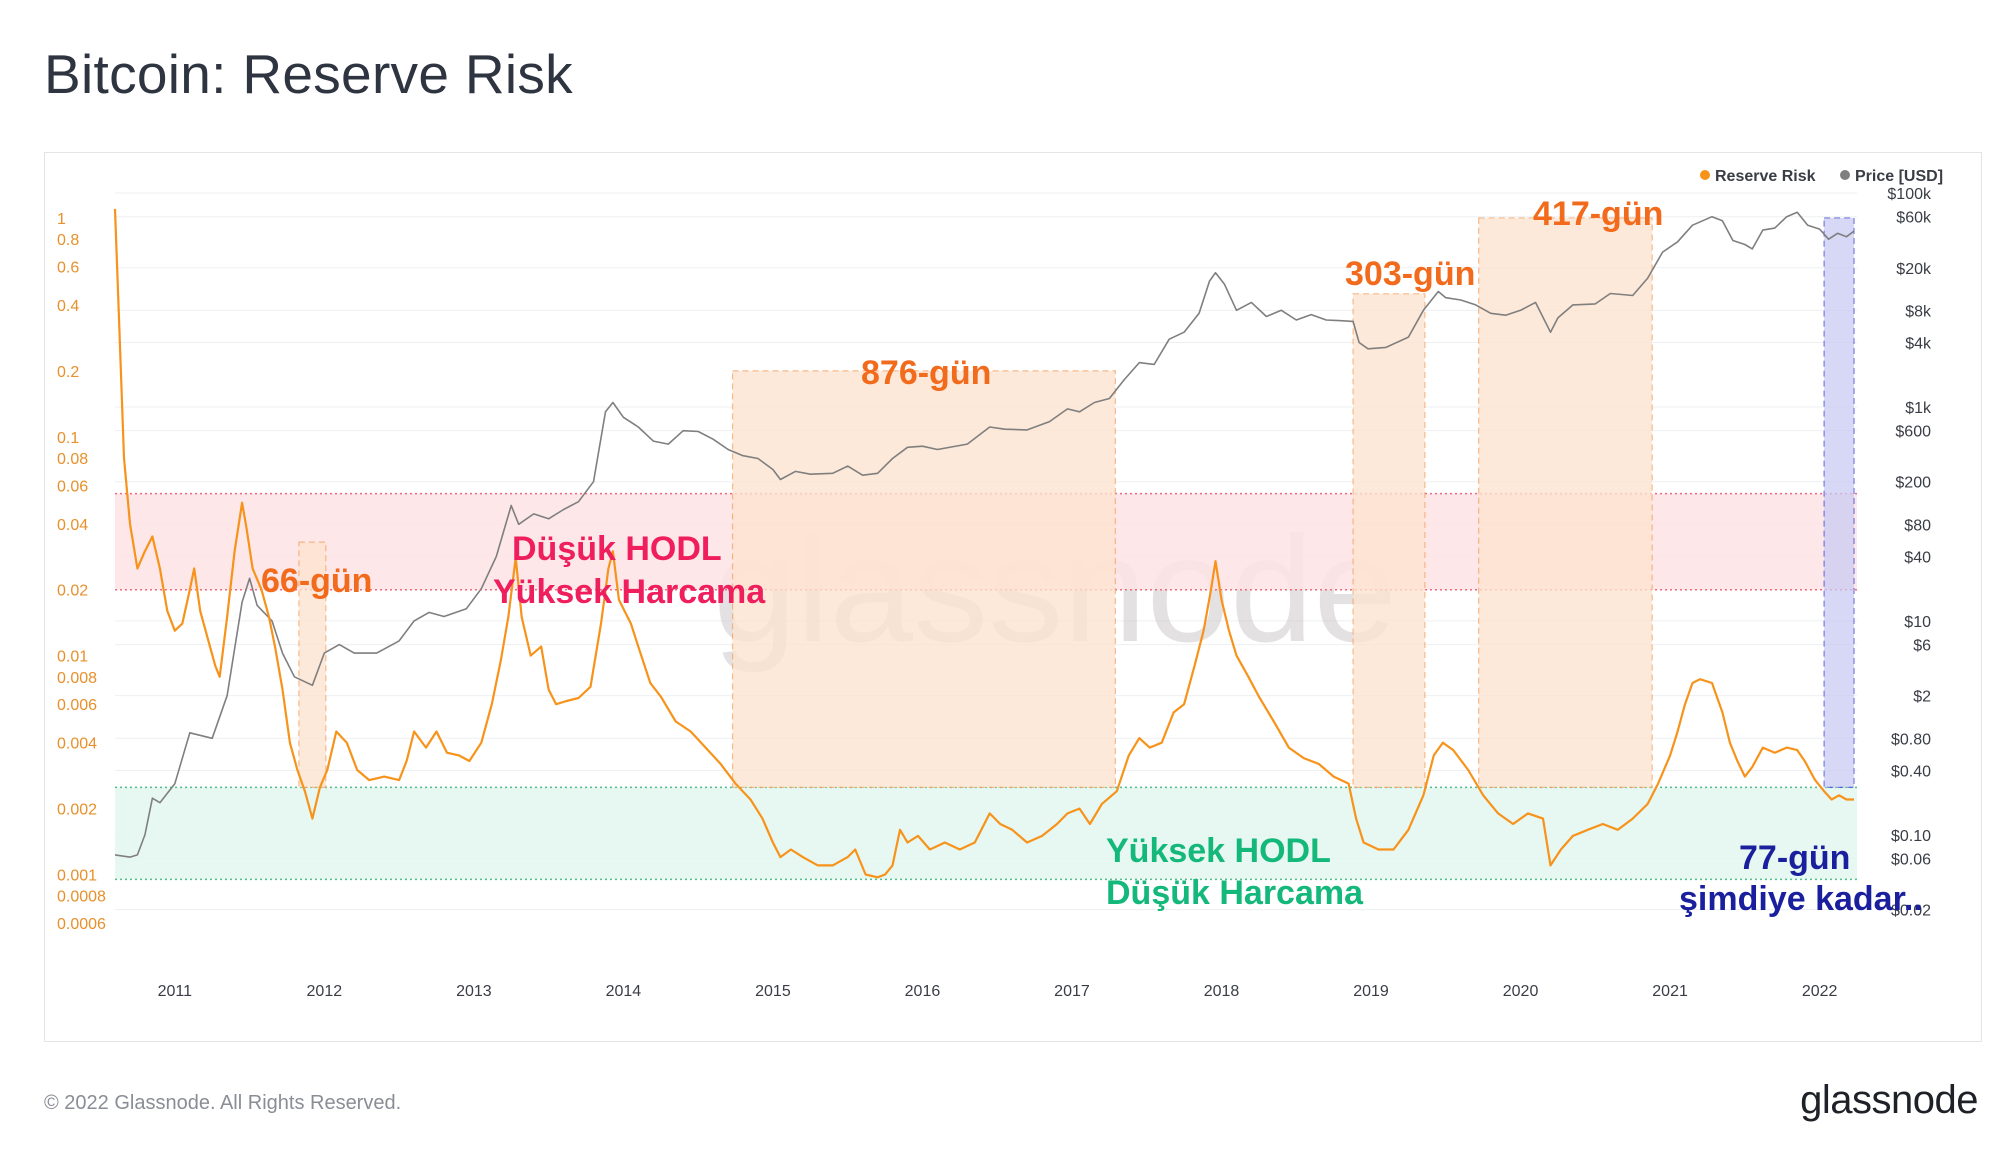 The image size is (2000, 1152). Describe the element at coordinates (1410, 274) in the screenshot. I see `annotation-303-gun: 303-gün` at that location.